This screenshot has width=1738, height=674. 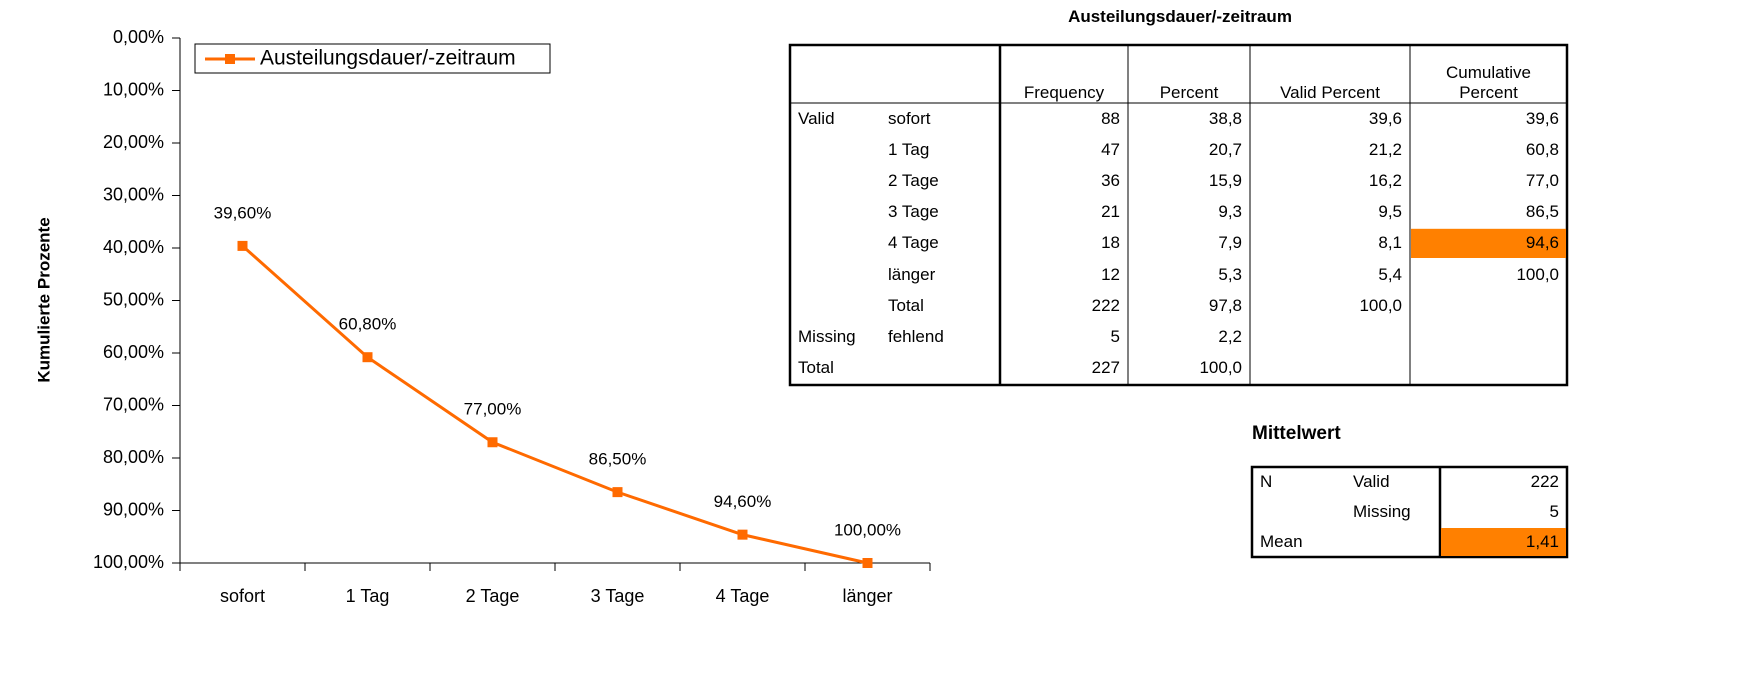 I want to click on table-cell: 5,3, so click(x=1230, y=274).